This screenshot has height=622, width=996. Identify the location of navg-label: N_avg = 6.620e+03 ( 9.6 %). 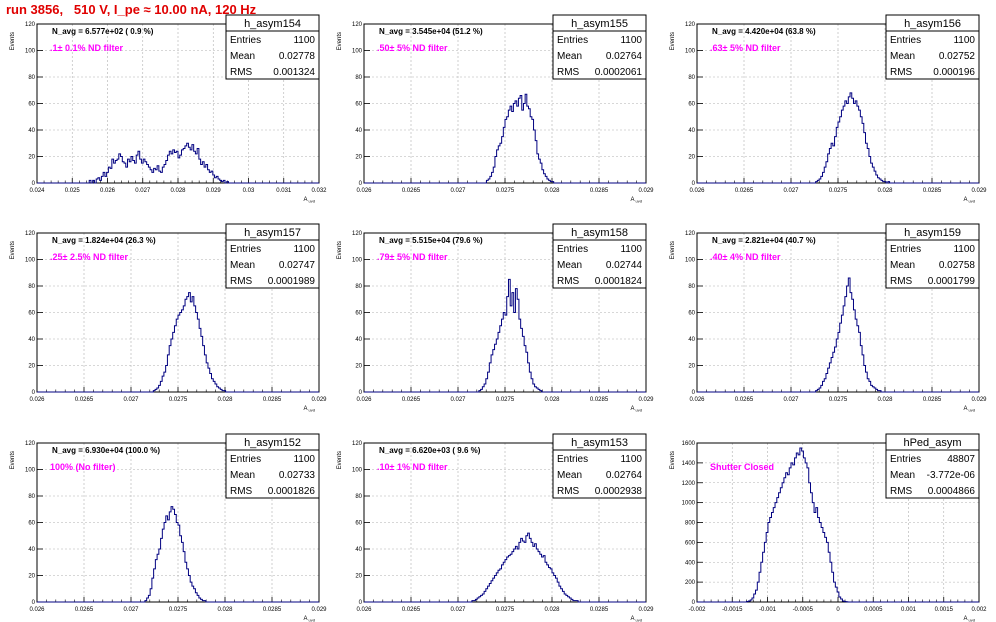
(430, 450).